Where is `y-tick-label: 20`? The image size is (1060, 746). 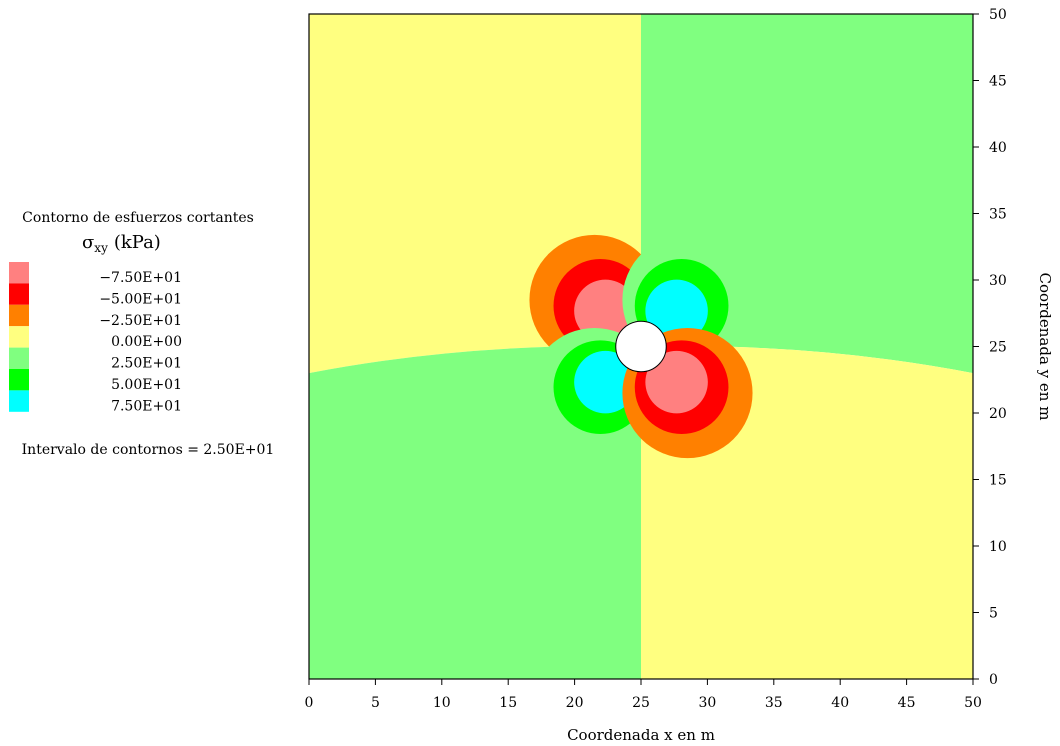
y-tick-label: 20 is located at coordinates (998, 414).